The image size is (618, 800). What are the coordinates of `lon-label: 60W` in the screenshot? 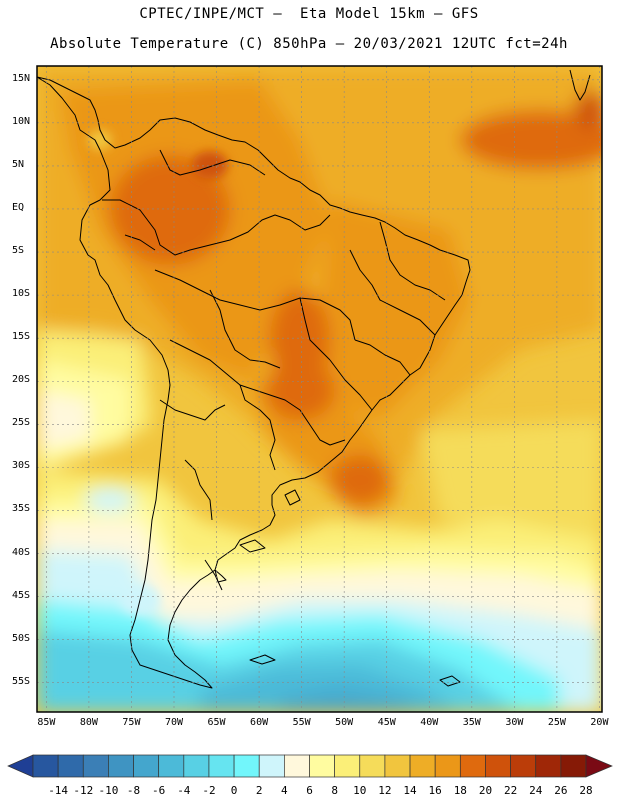 It's located at (259, 722).